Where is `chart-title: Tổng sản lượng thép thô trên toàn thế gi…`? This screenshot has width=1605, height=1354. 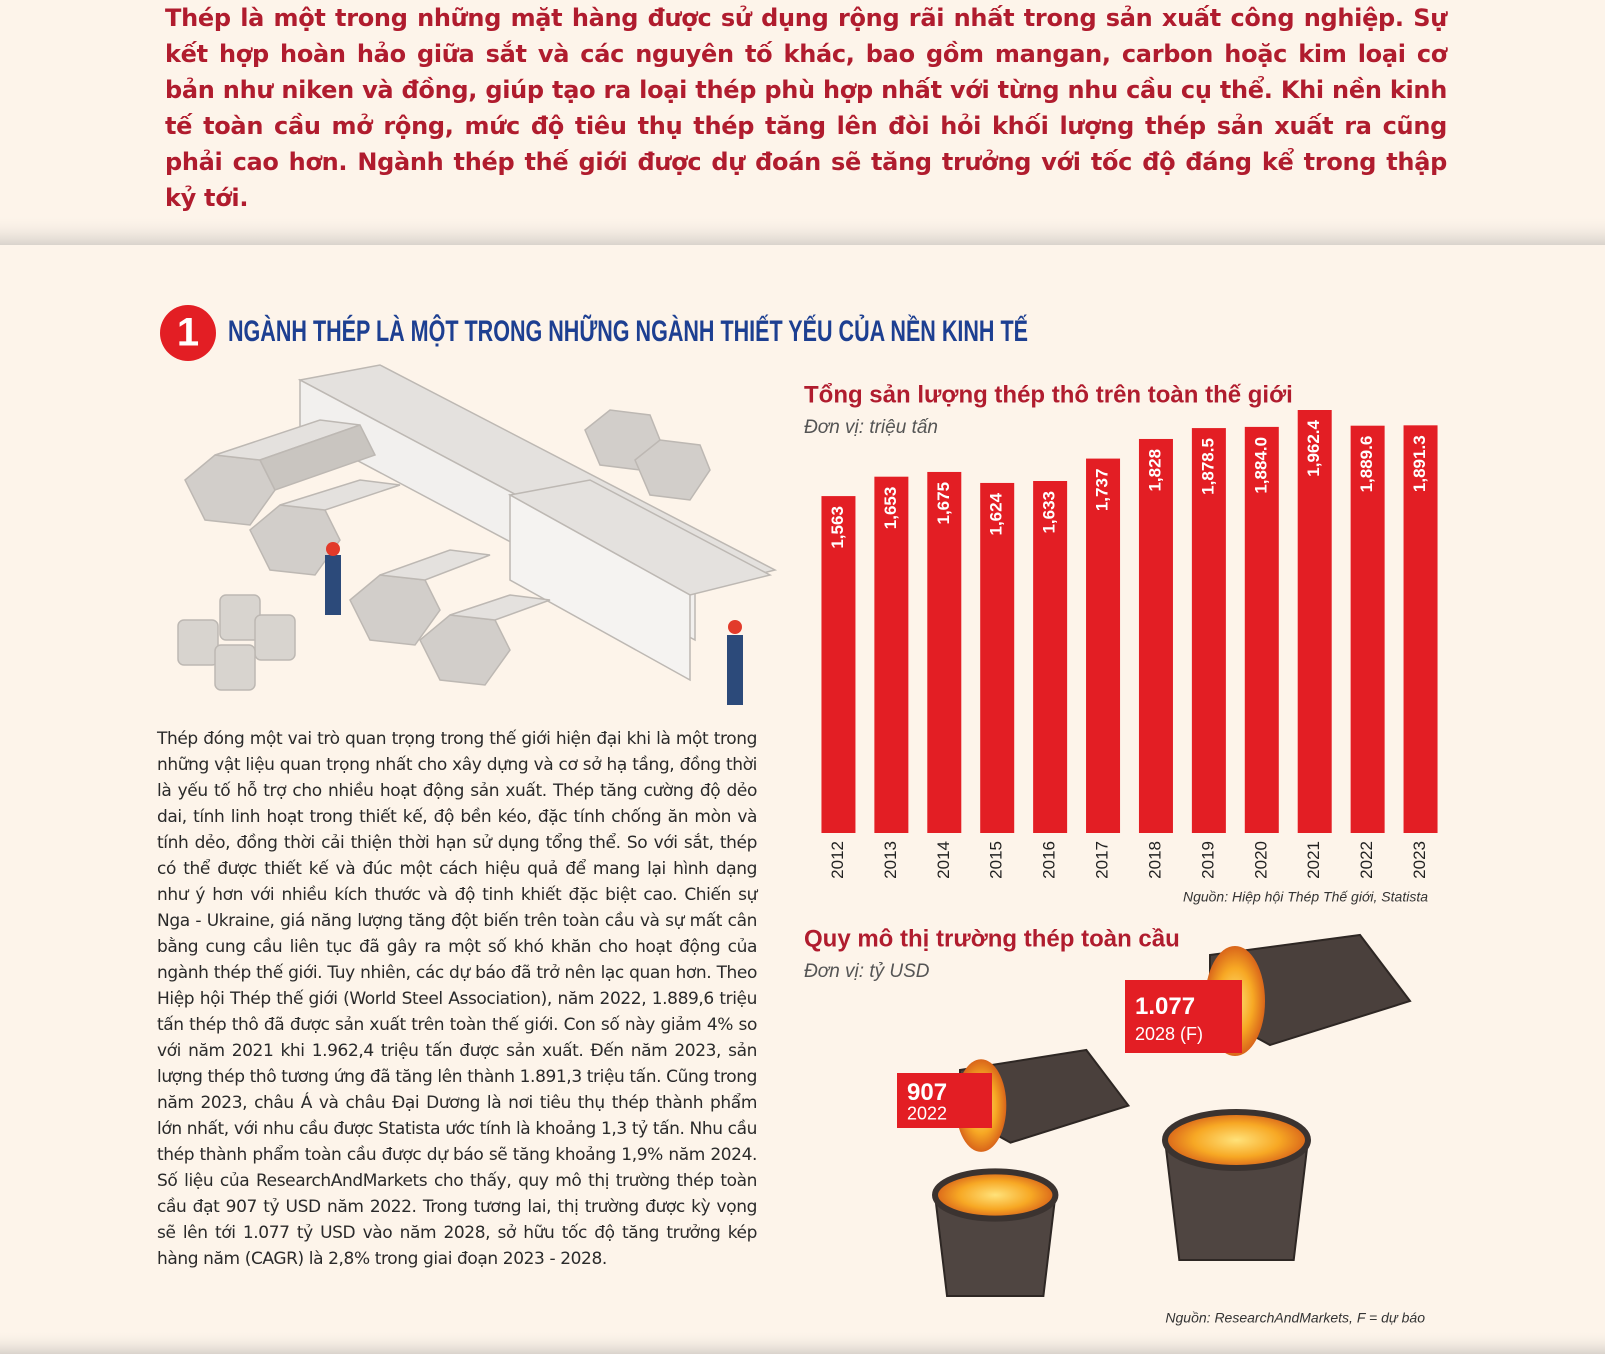 chart-title: Tổng sản lượng thép thô trên toàn thế gi… is located at coordinates (1048, 394).